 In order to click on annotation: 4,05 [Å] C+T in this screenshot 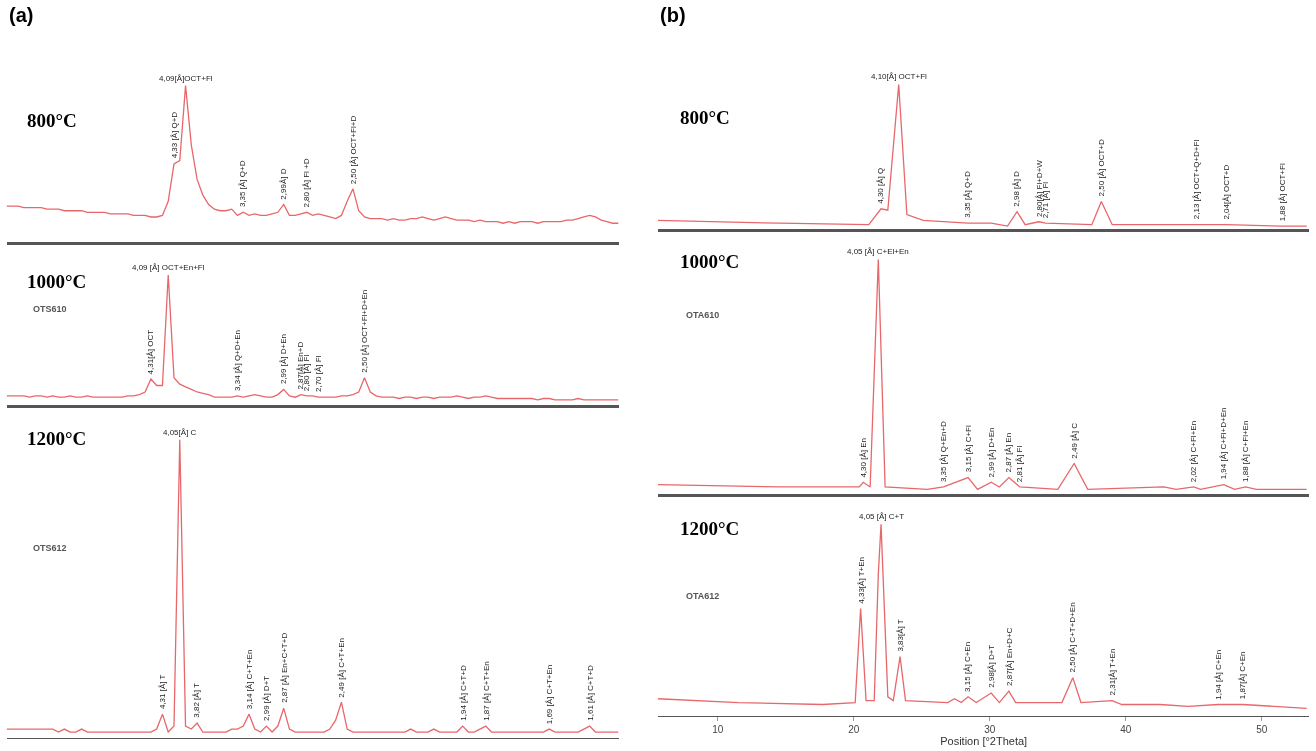, I will do `click(882, 516)`.